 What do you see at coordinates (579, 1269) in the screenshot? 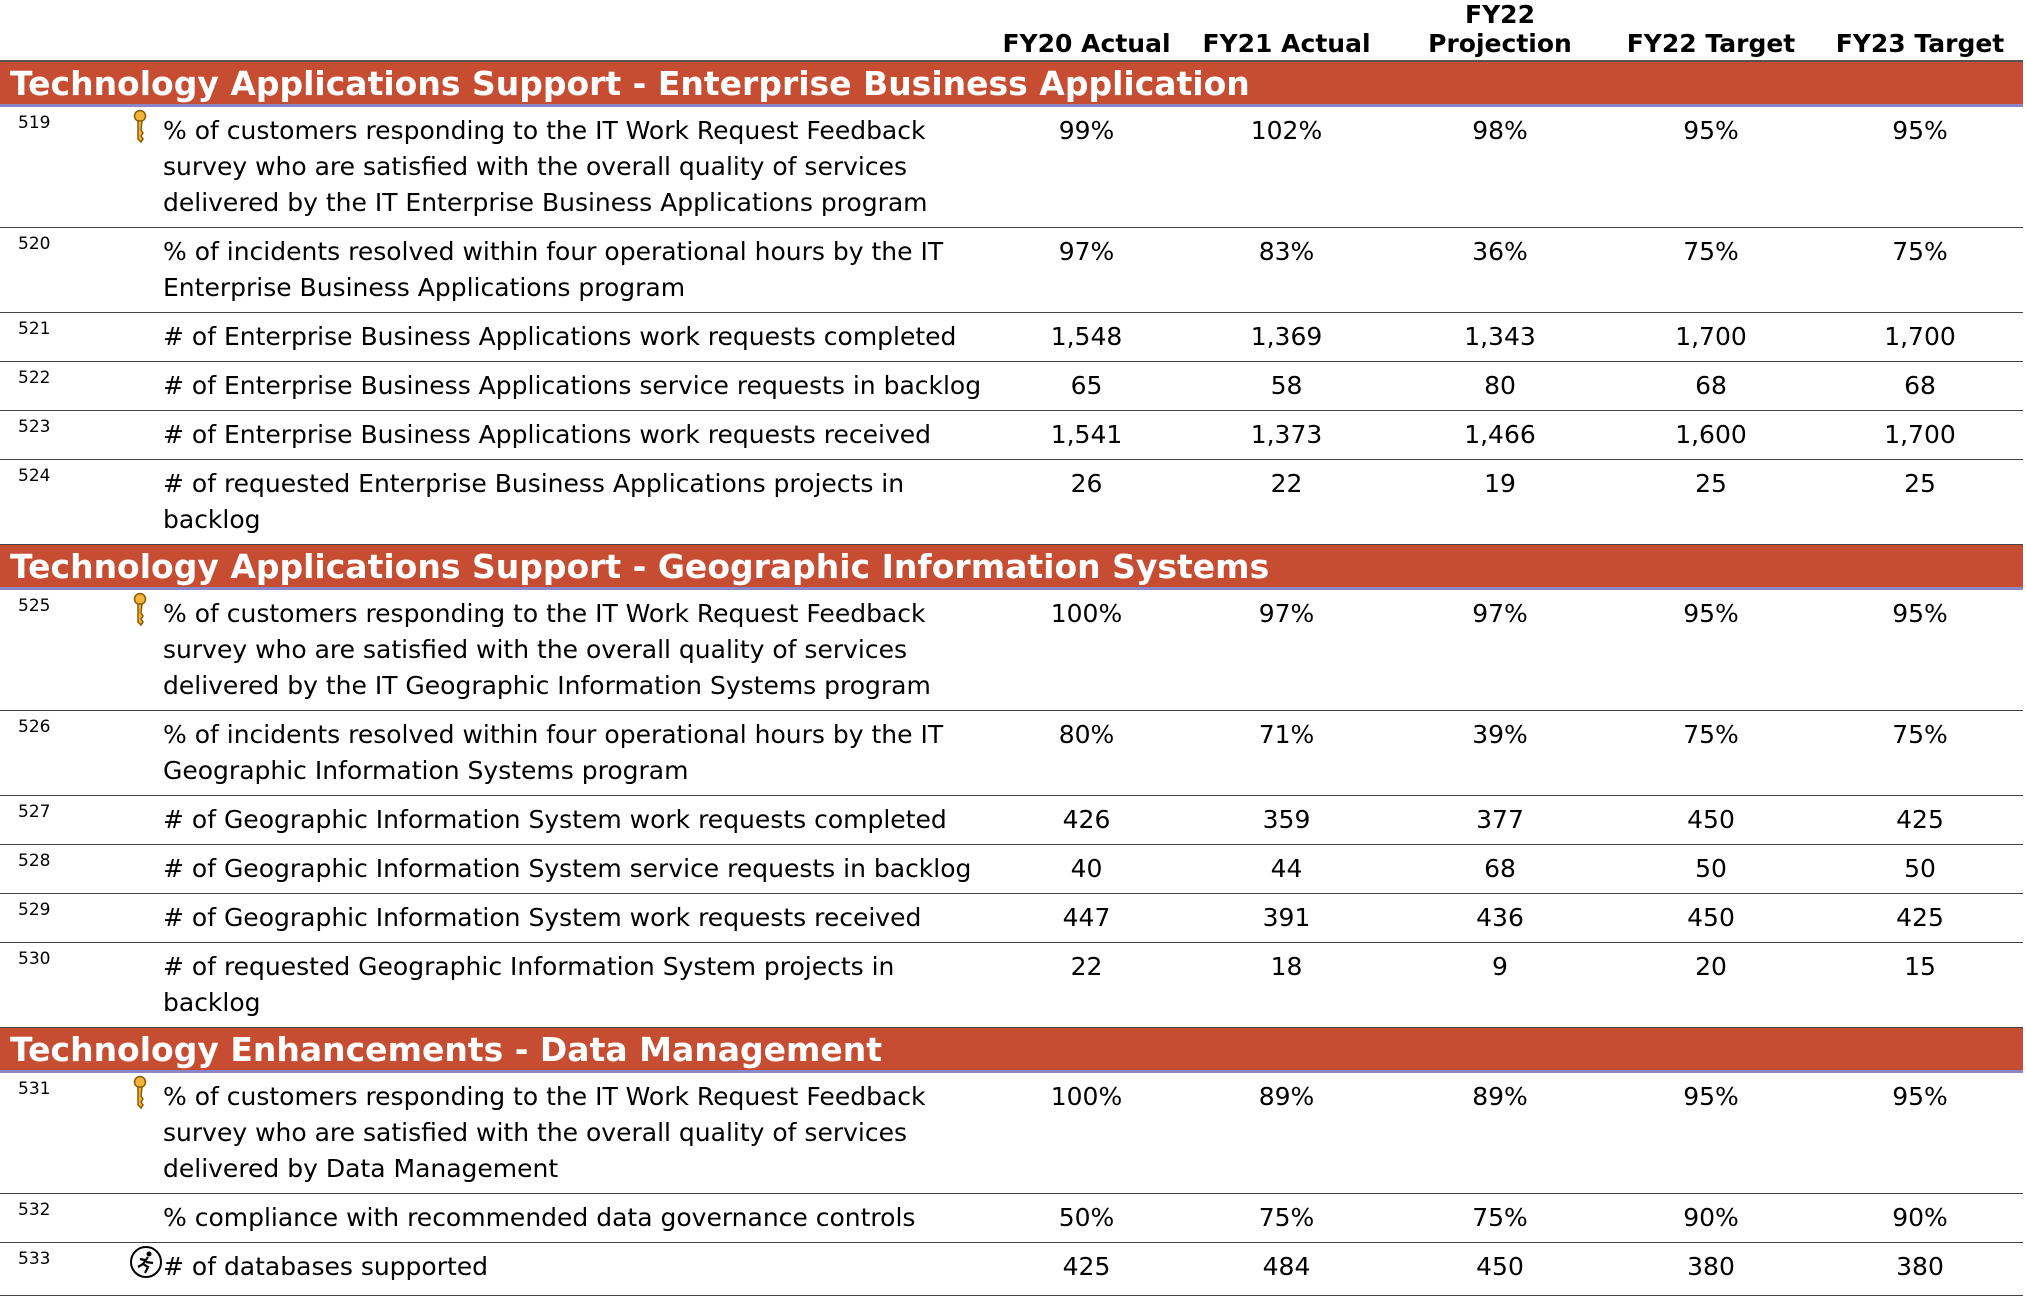
I see `measure-description: # of databases supported` at bounding box center [579, 1269].